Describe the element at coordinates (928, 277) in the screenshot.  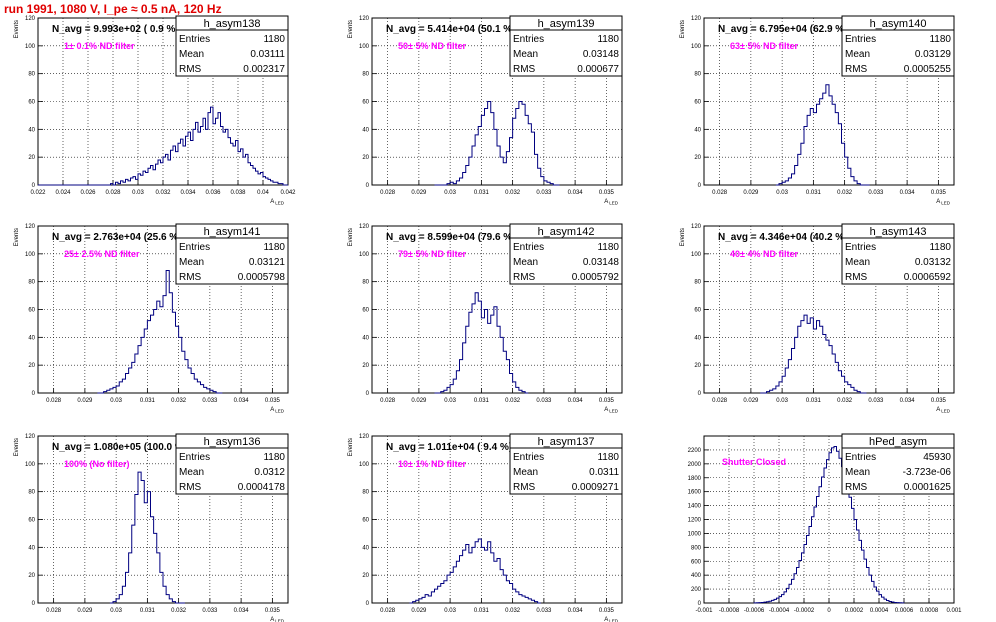
I see `stats-rms-value: 0.0006592` at that location.